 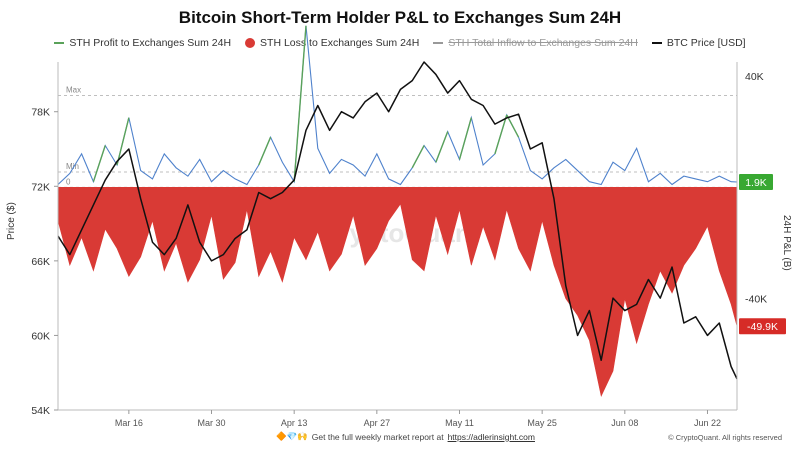 What do you see at coordinates (542, 423) in the screenshot?
I see `x-tick-label: May 25` at bounding box center [542, 423].